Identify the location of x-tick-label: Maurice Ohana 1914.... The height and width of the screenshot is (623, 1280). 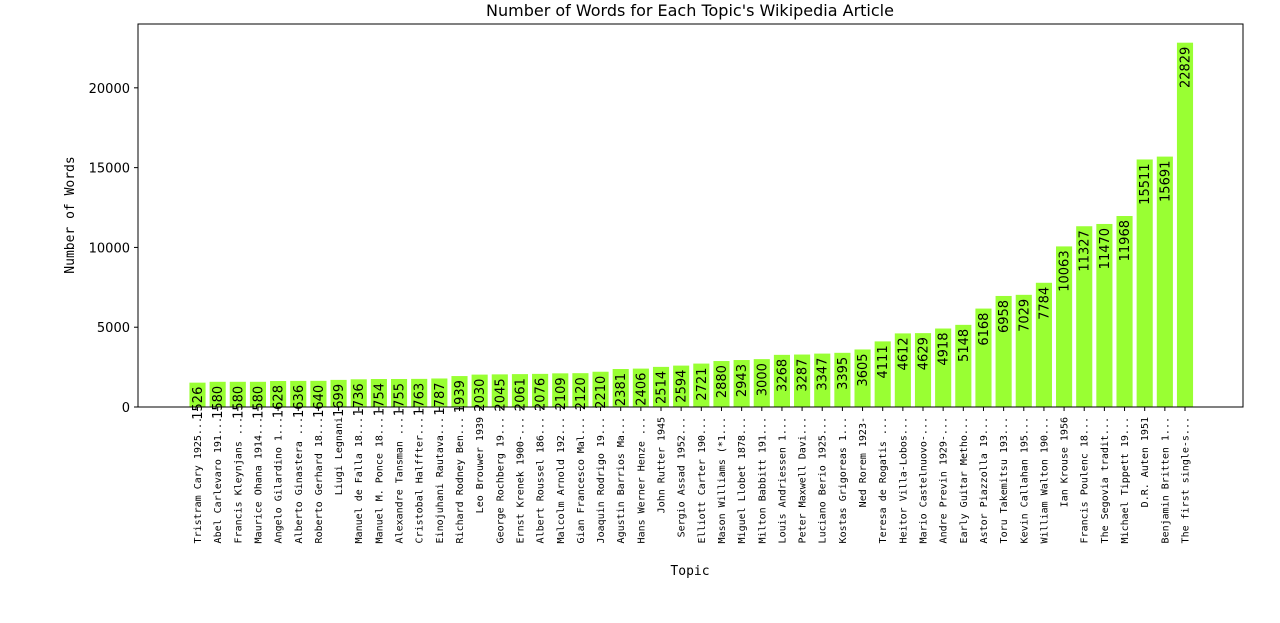
(258, 480).